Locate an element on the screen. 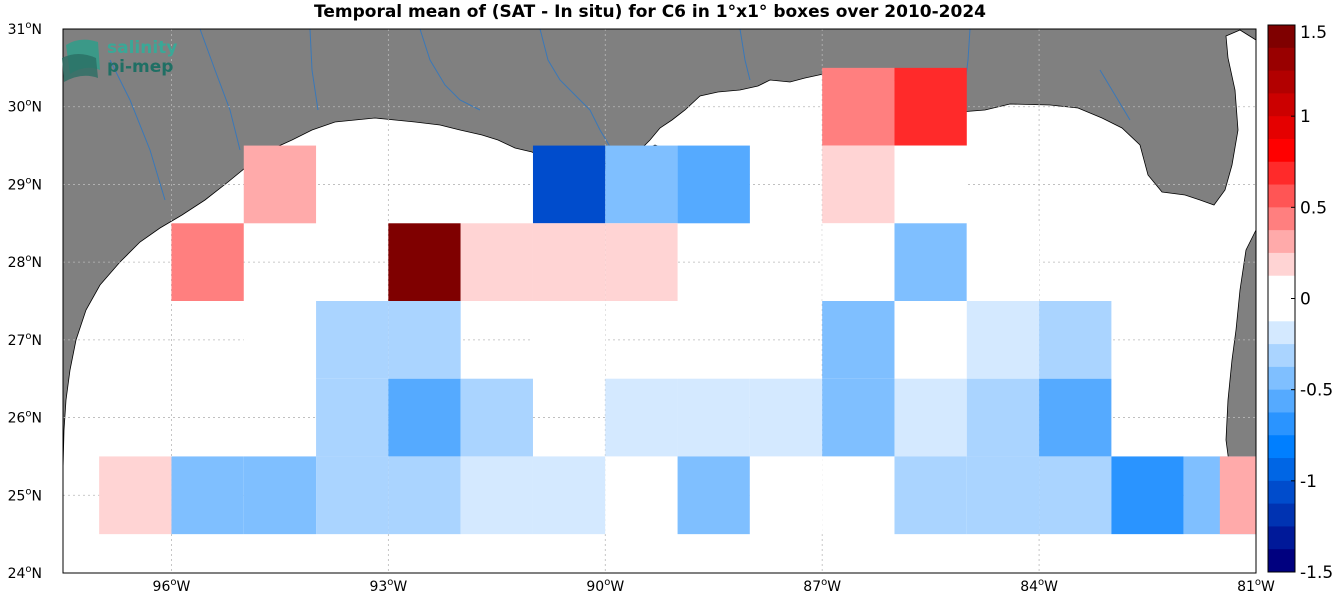 This screenshot has width=1339, height=594. longitude-tick-labels: 96oW 93oW 90oW 87oW 84oW 81oW is located at coordinates (714, 585).